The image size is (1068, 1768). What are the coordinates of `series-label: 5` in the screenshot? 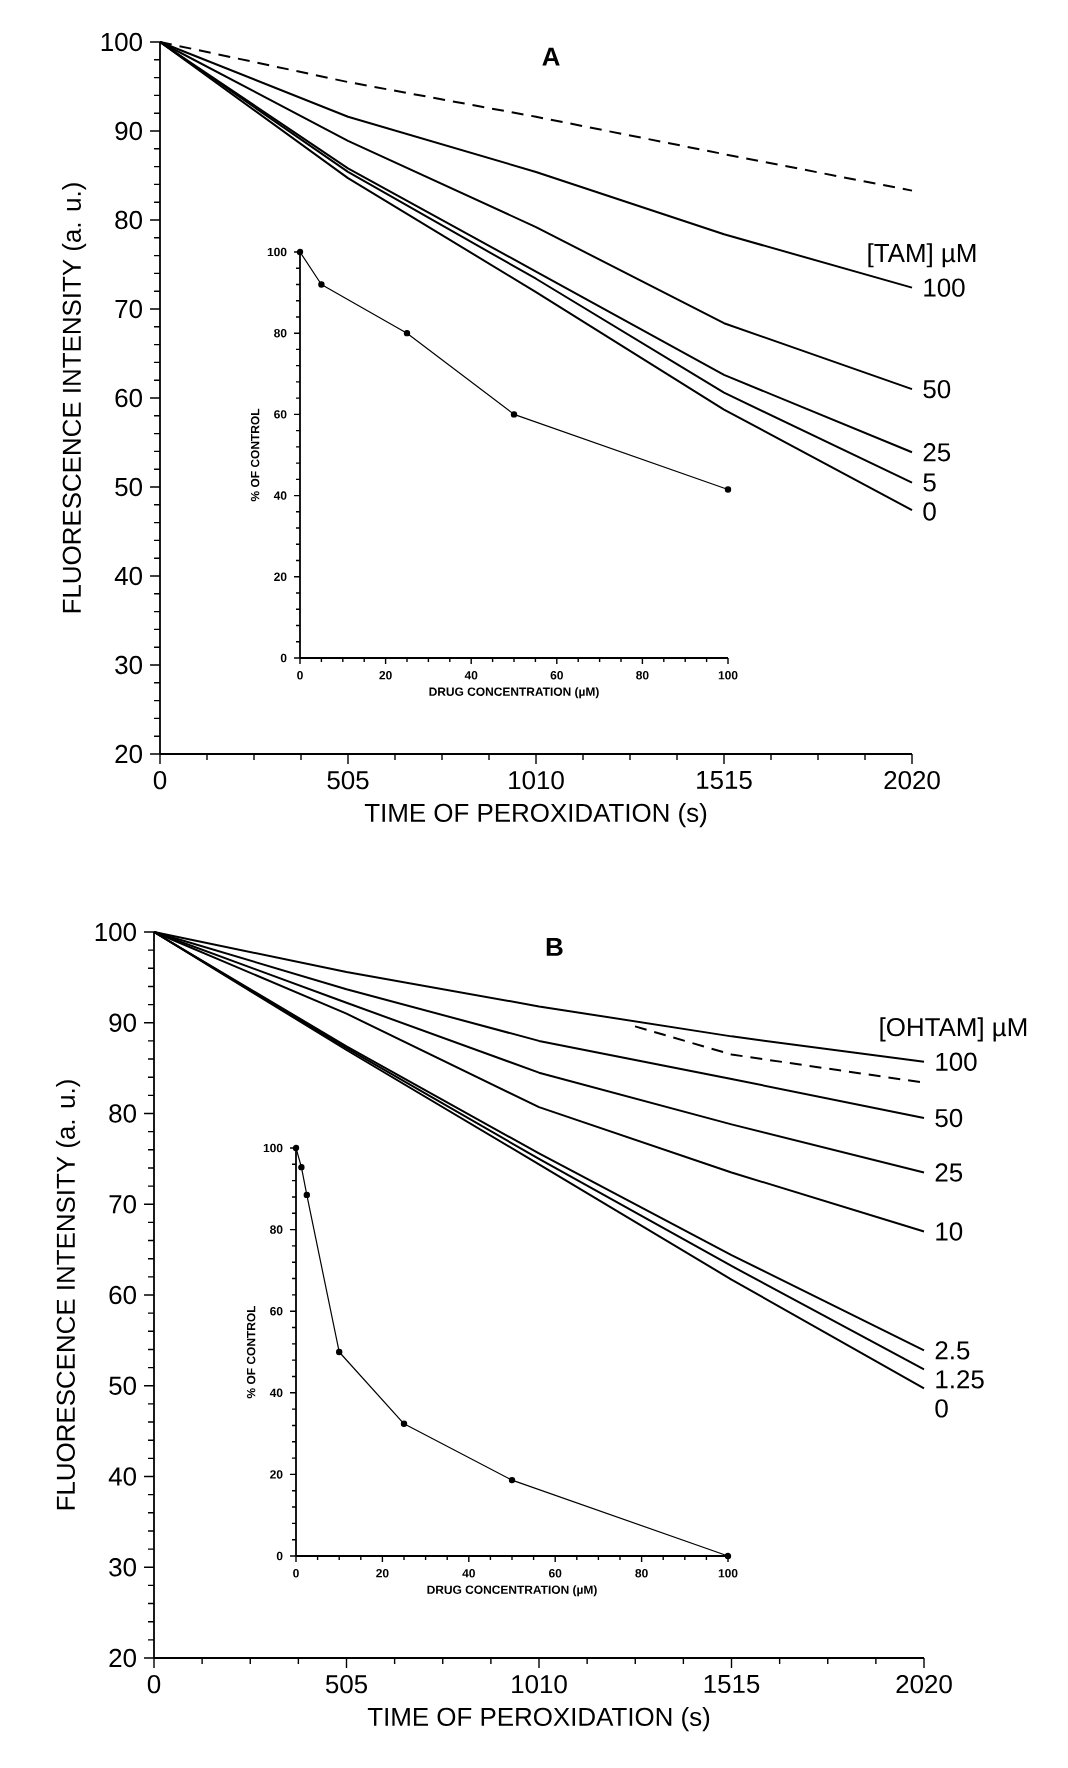 It's located at (929, 482).